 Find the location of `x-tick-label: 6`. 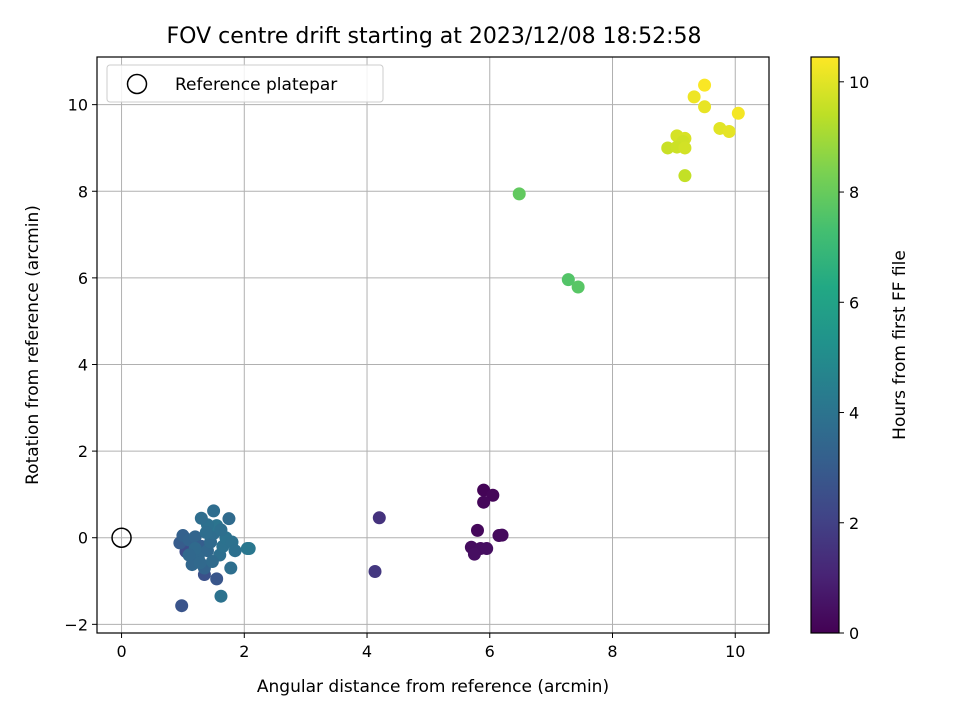

x-tick-label: 6 is located at coordinates (490, 651).